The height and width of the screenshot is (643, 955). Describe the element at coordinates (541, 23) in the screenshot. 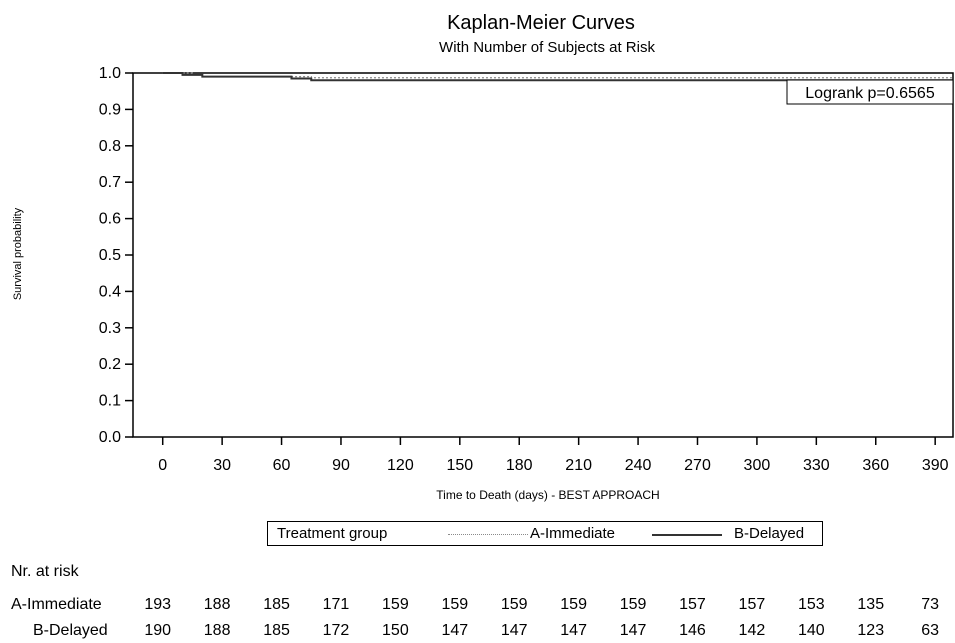

I see `chart-title: Kaplan-Meier Curves` at that location.